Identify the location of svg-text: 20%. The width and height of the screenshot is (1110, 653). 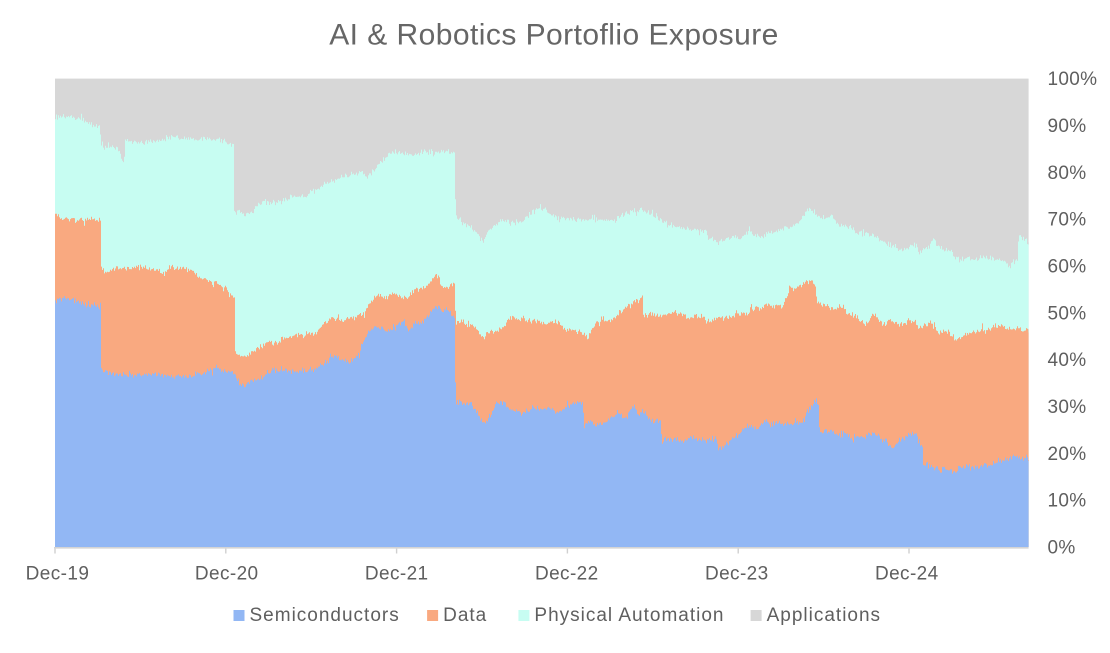
(1067, 454).